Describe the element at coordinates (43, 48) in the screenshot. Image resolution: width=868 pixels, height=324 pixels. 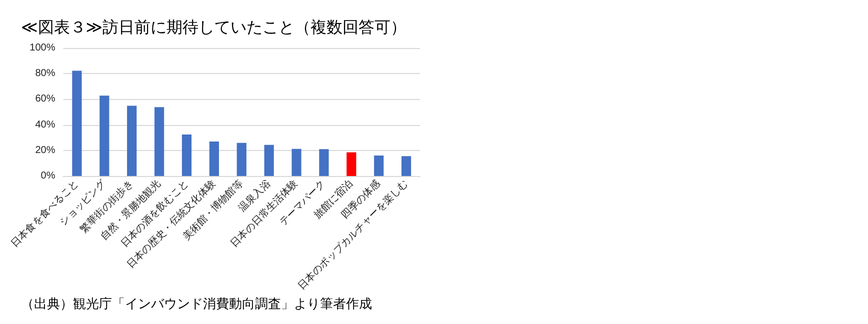
I see `y-tick-label: 100%` at that location.